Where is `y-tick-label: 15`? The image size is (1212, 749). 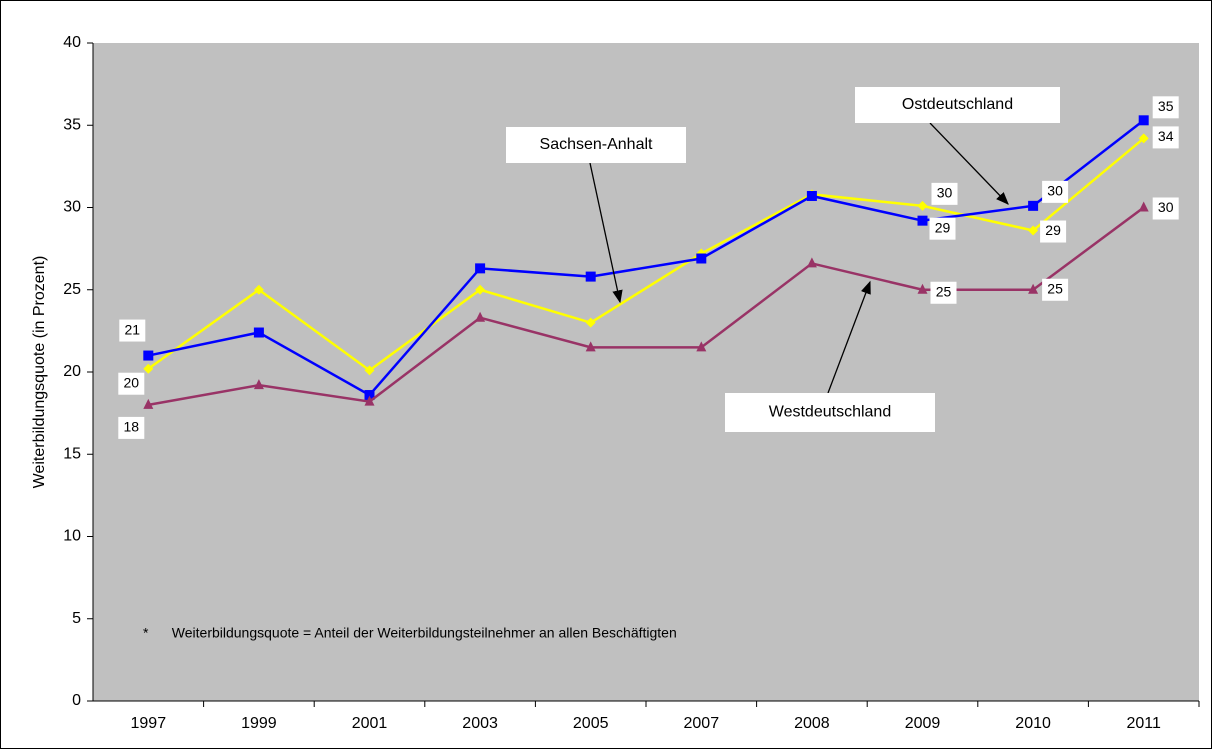 y-tick-label: 15 is located at coordinates (72, 453).